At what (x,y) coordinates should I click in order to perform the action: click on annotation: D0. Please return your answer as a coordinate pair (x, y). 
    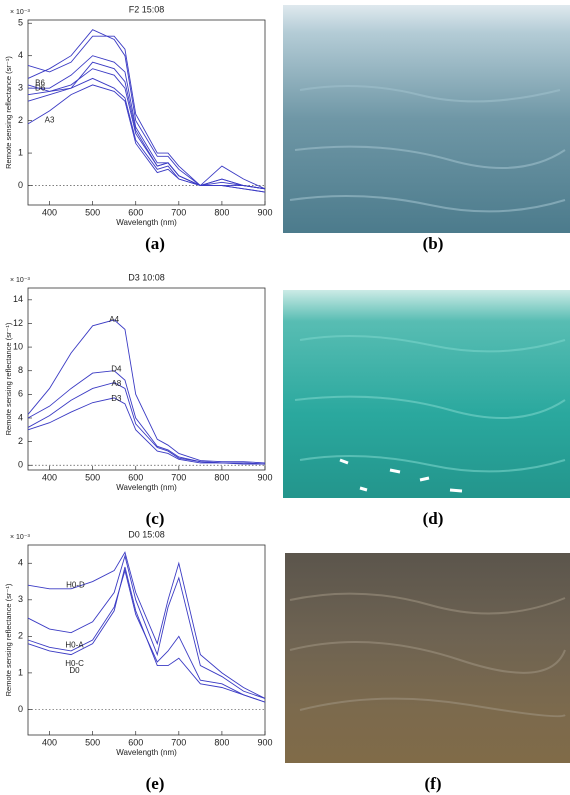
    Looking at the image, I should click on (74, 670).